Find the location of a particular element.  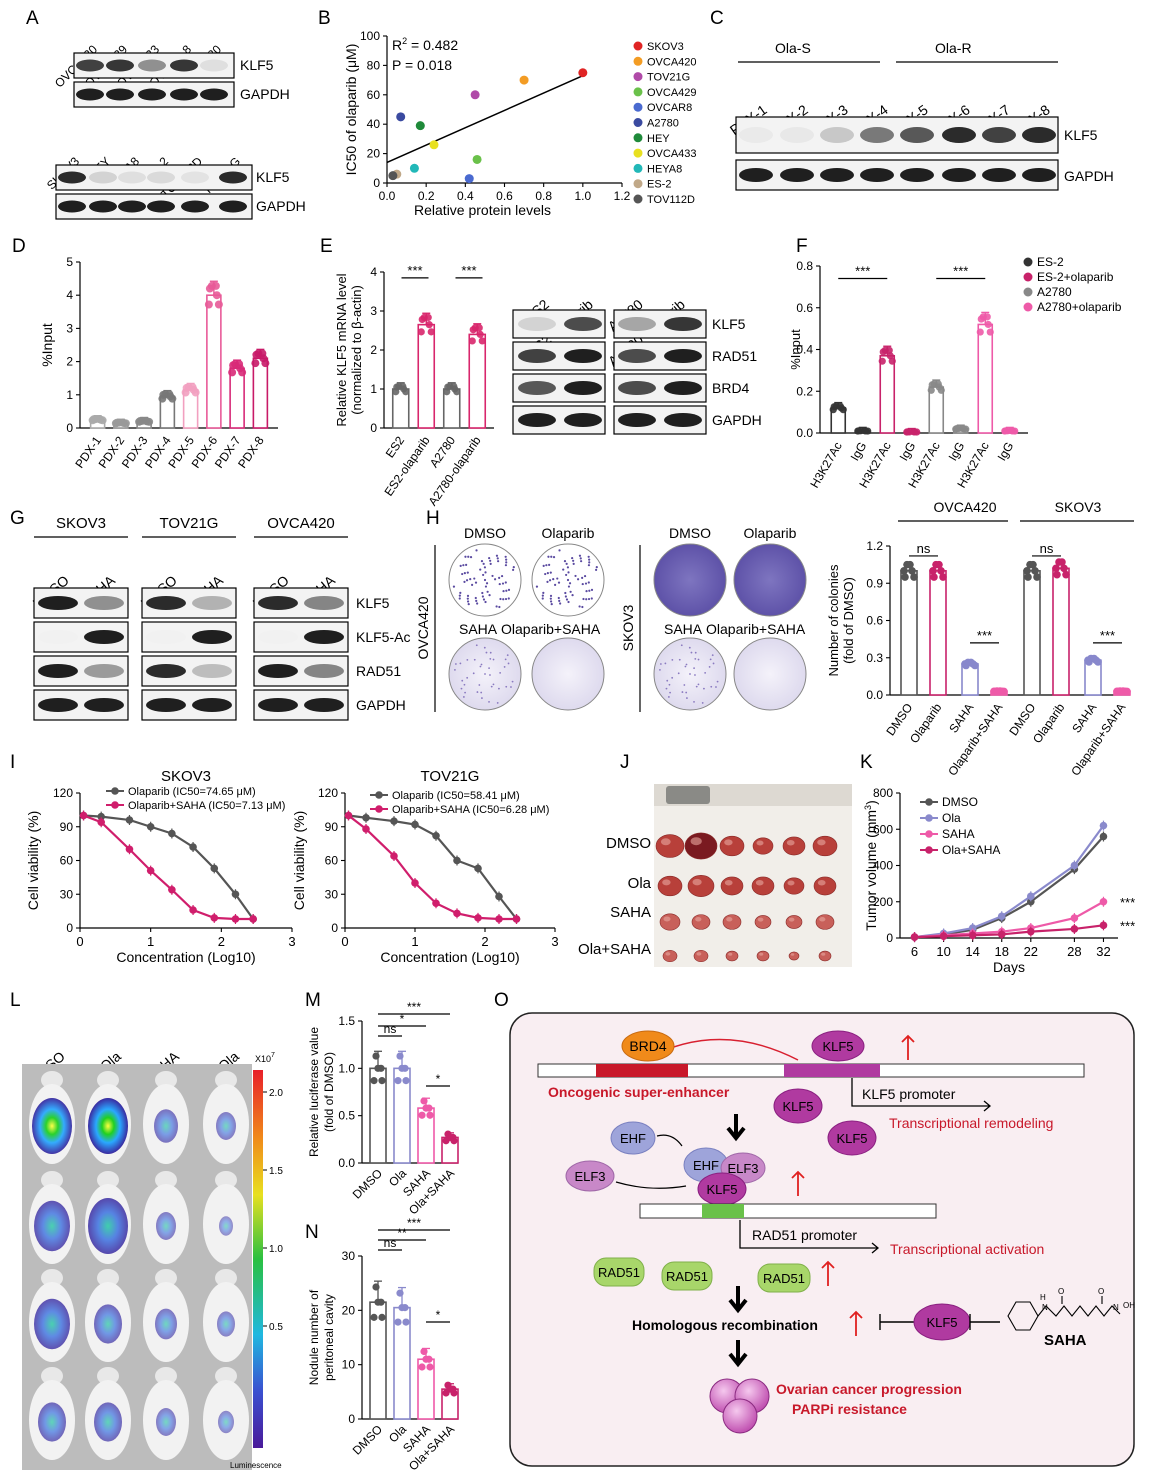

chart-i-skov3-ytick-label: 30 is located at coordinates (67, 894).